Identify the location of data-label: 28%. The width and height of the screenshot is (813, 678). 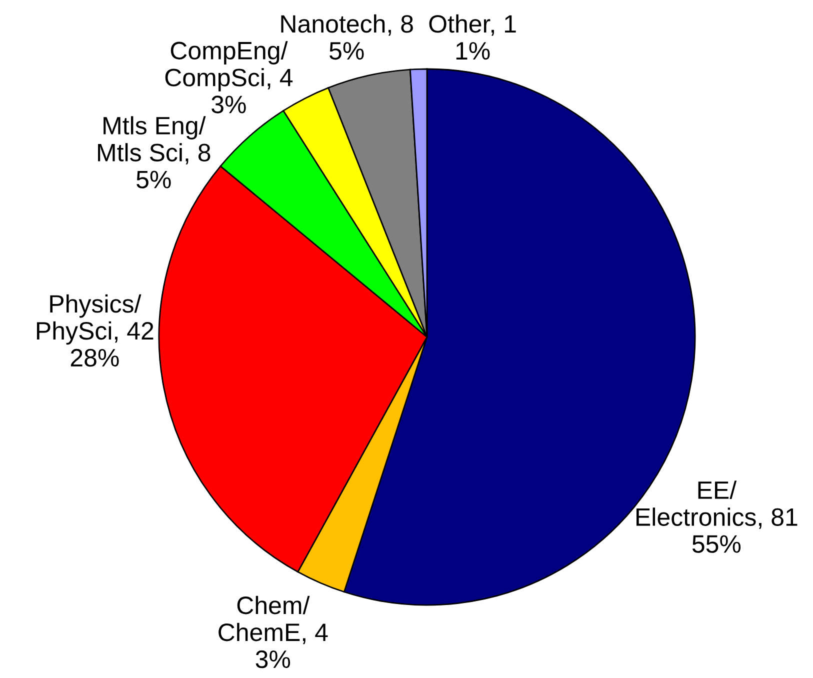
(94, 357).